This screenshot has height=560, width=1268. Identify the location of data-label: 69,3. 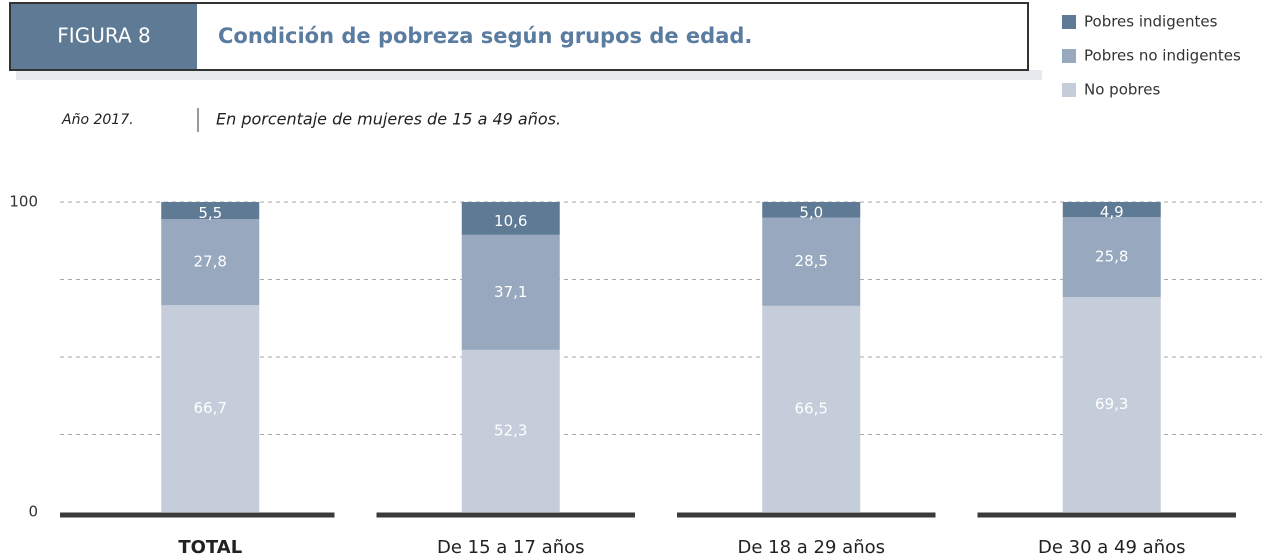
(1111, 404).